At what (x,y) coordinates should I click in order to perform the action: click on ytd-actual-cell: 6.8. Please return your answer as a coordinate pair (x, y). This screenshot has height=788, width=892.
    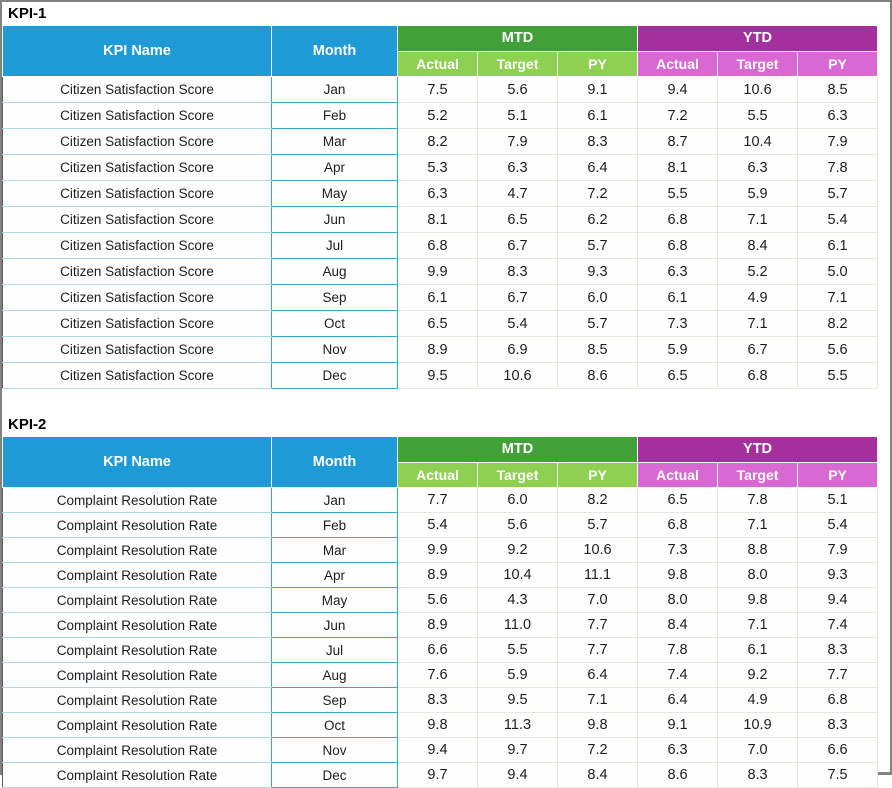
    Looking at the image, I should click on (678, 245).